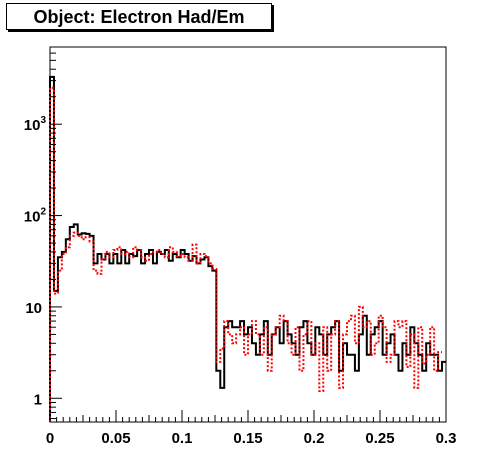 The image size is (496, 472). What do you see at coordinates (247, 438) in the screenshot?
I see `x-tick-label: 0.15` at bounding box center [247, 438].